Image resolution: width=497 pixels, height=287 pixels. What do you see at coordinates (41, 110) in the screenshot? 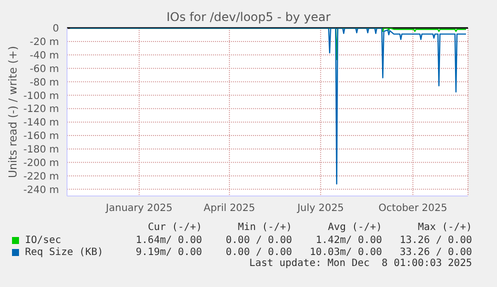
I see `y-tick-label: -120 m` at bounding box center [41, 110].